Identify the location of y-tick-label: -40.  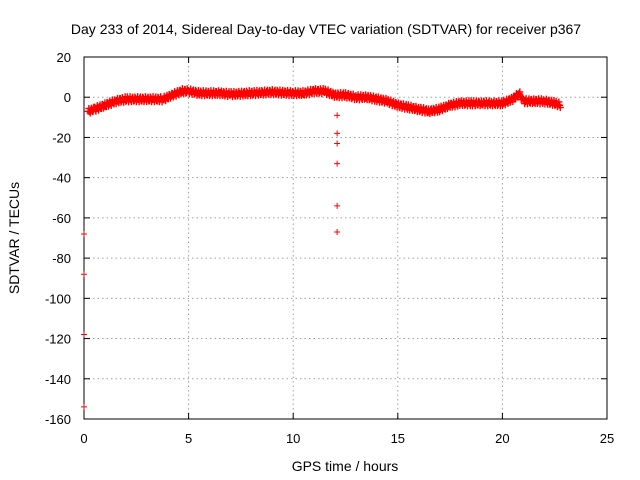
(61, 178).